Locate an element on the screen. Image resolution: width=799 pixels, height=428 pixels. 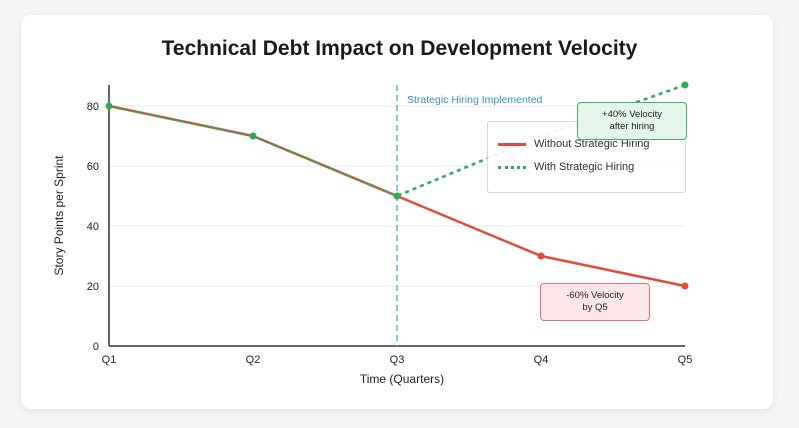
y-axis-label: Story Points per Sprint is located at coordinates (59, 215).